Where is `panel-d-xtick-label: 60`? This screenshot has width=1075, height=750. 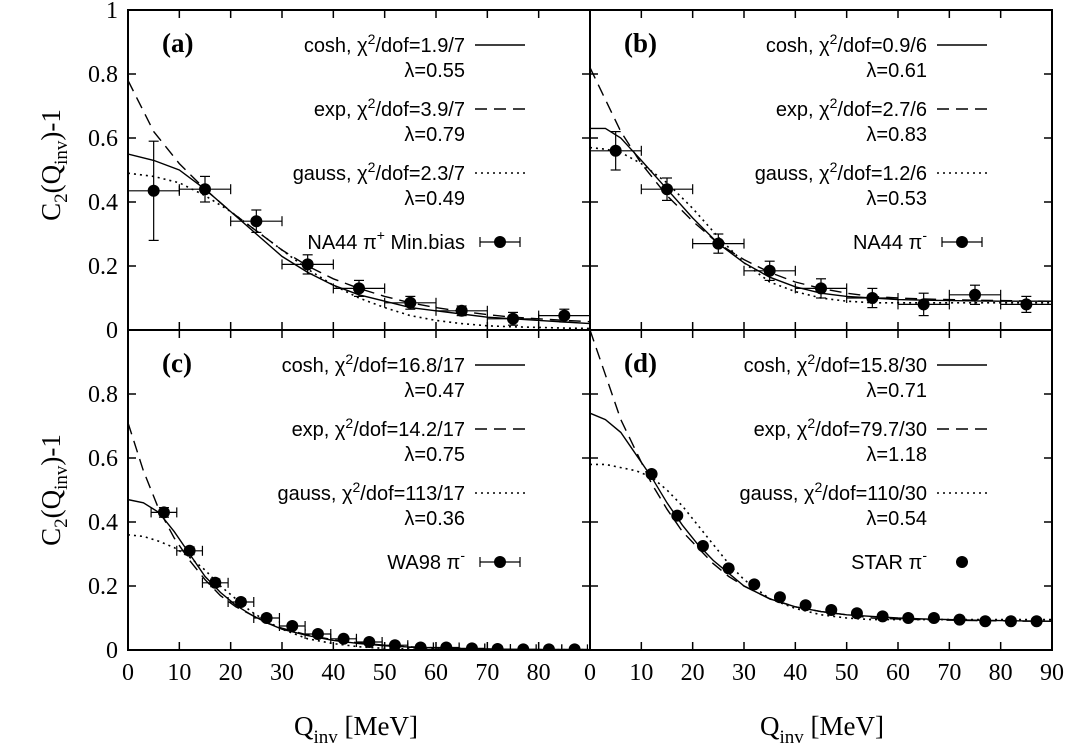
panel-d-xtick-label: 60 is located at coordinates (898, 673).